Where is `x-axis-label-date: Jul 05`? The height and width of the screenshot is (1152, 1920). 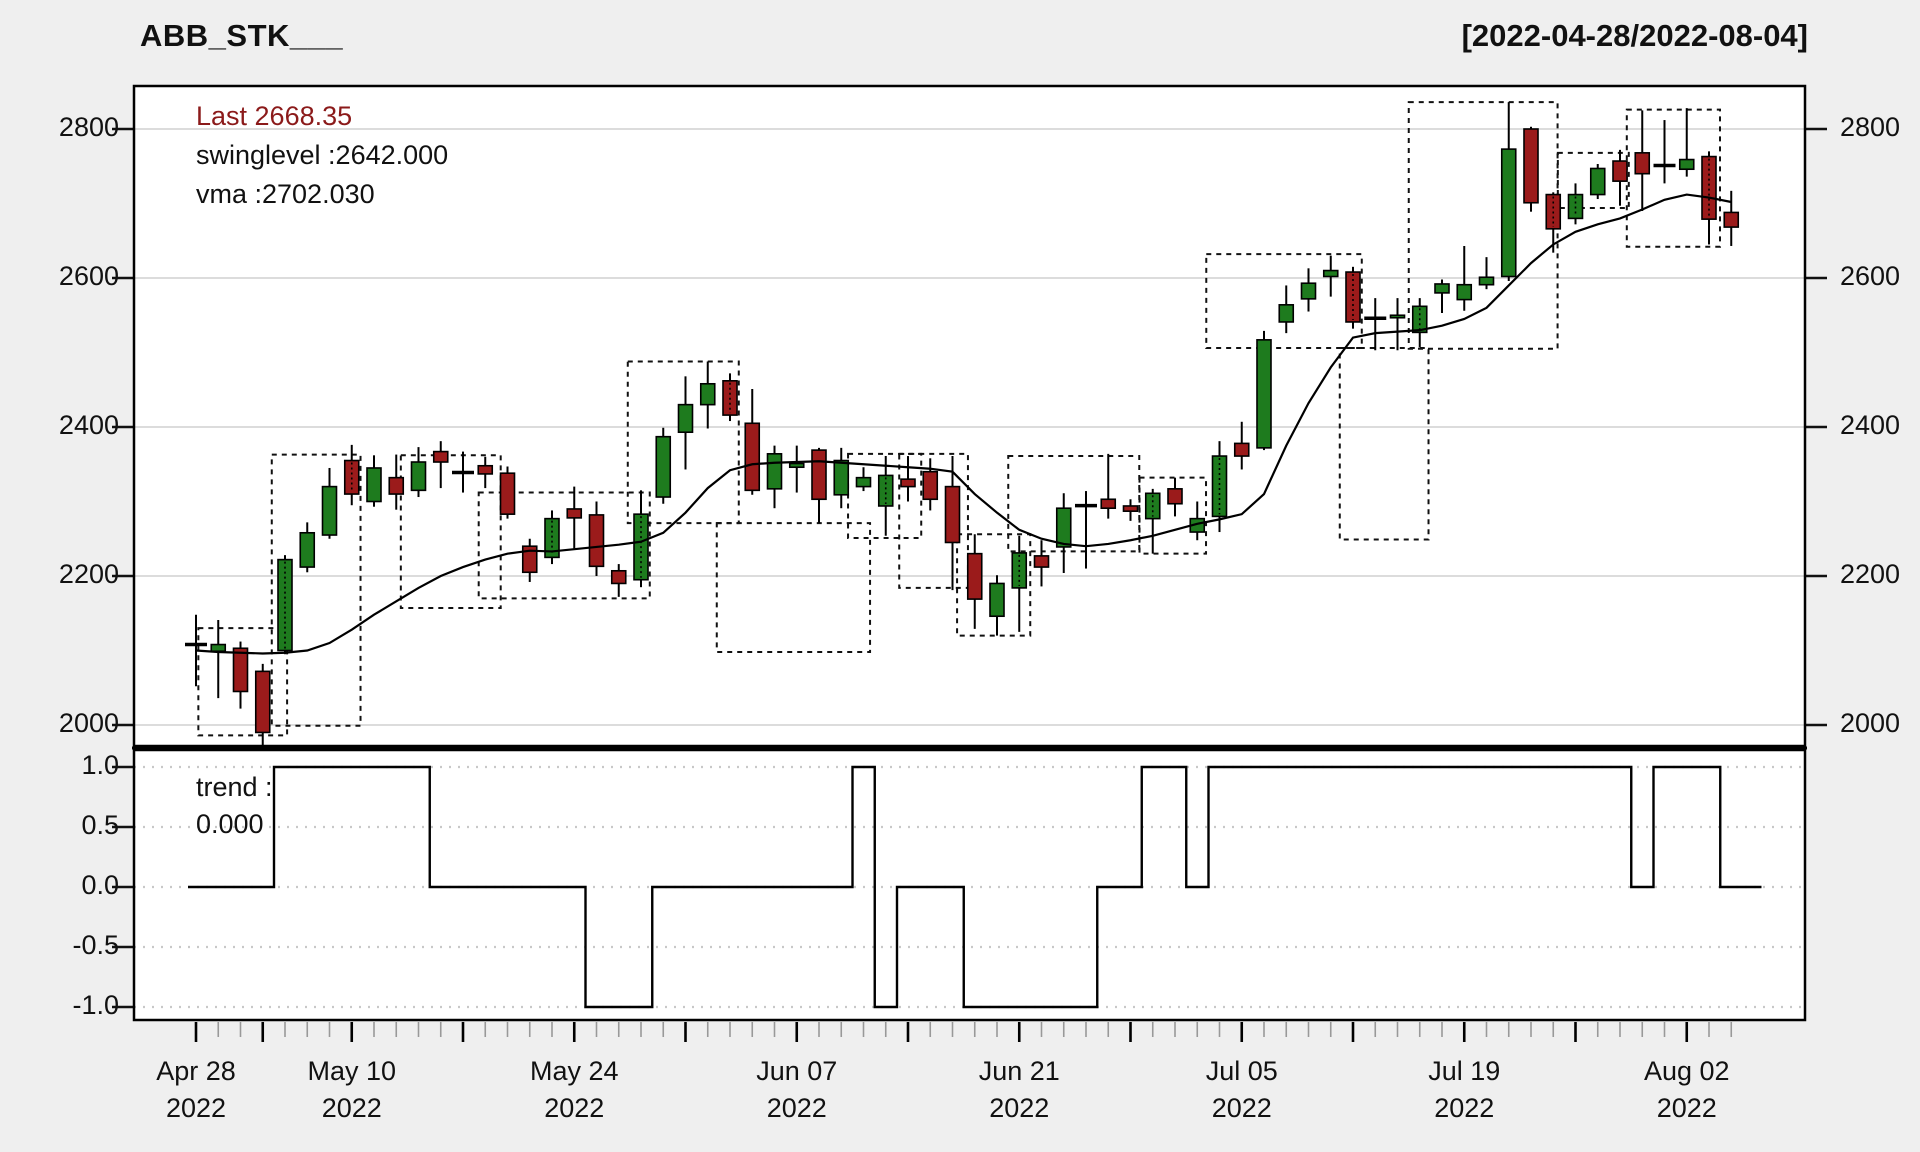 x-axis-label-date: Jul 05 is located at coordinates (1241, 1071).